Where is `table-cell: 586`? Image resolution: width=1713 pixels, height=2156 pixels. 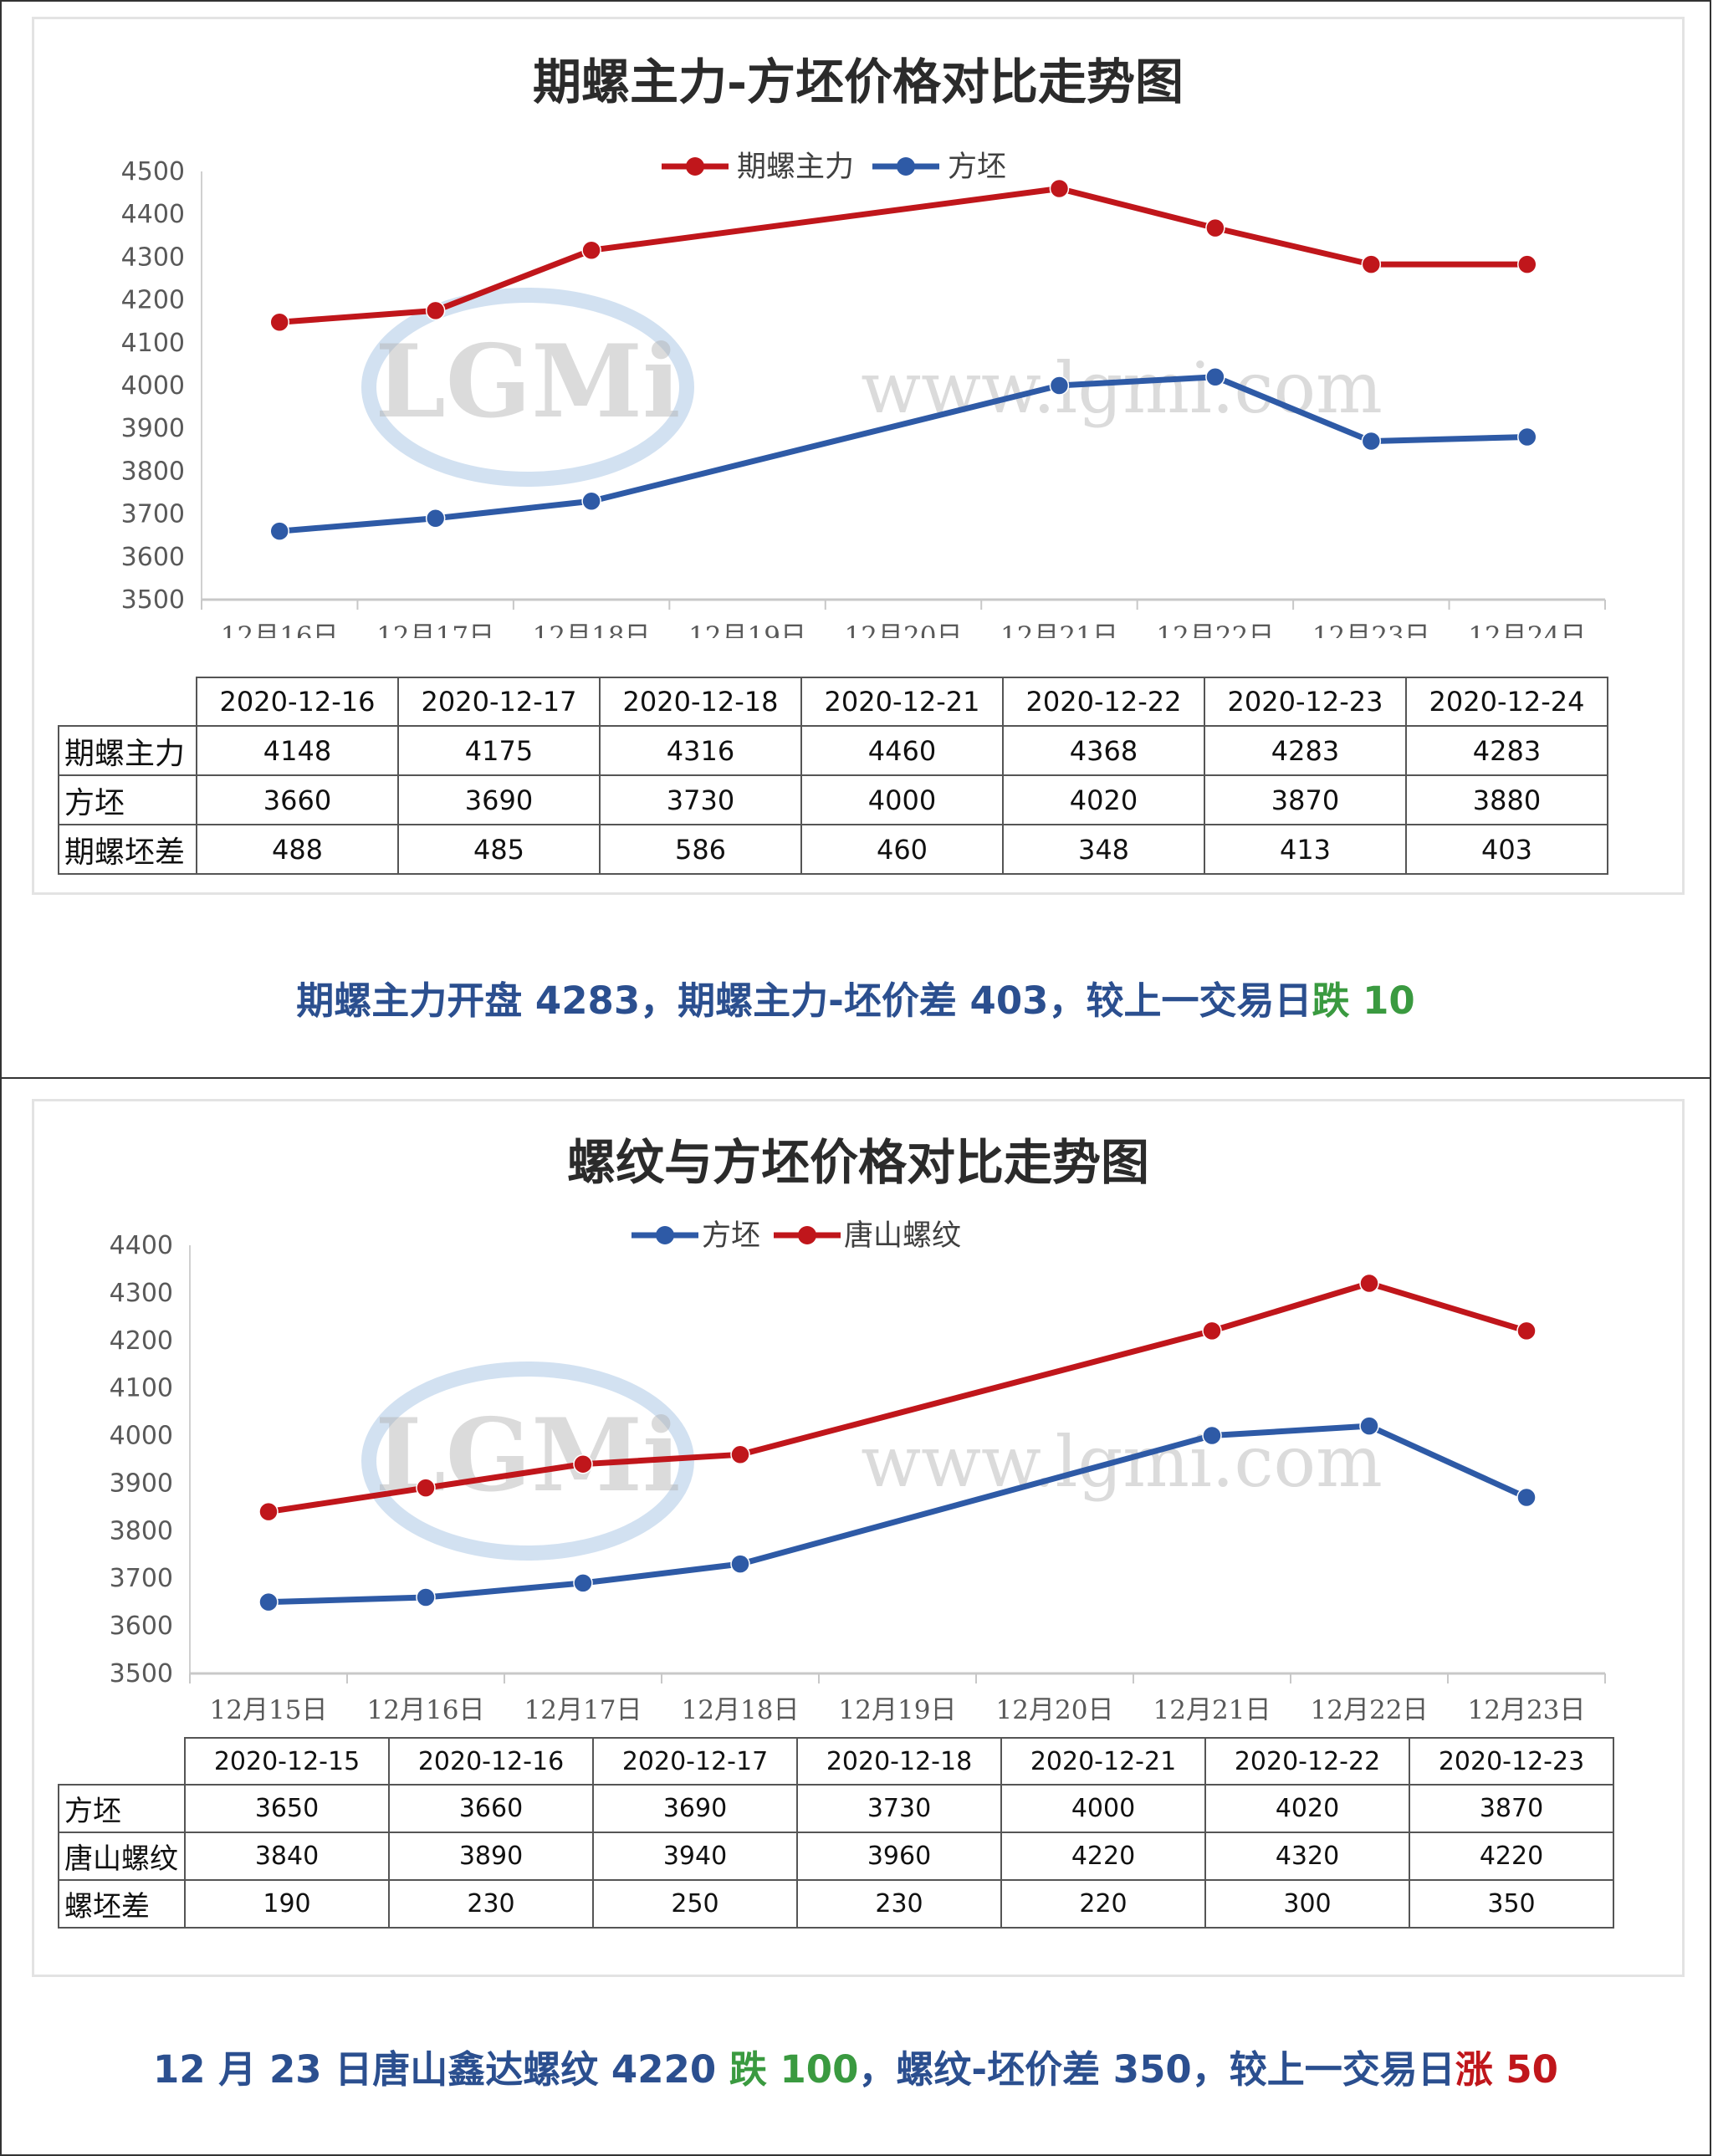 table-cell: 586 is located at coordinates (700, 849).